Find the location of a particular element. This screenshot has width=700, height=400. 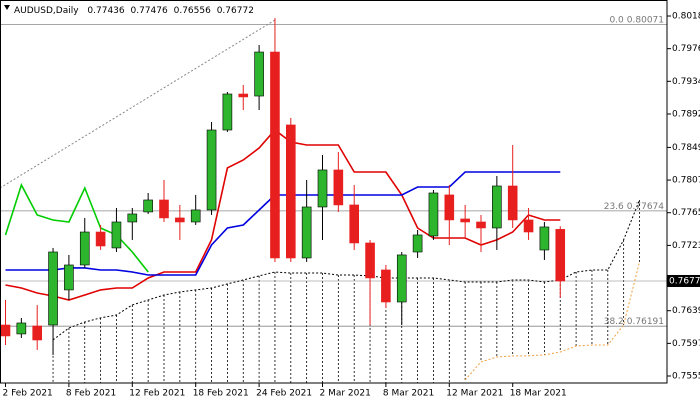

y-tick-label: 0.75550 is located at coordinates (686, 377).